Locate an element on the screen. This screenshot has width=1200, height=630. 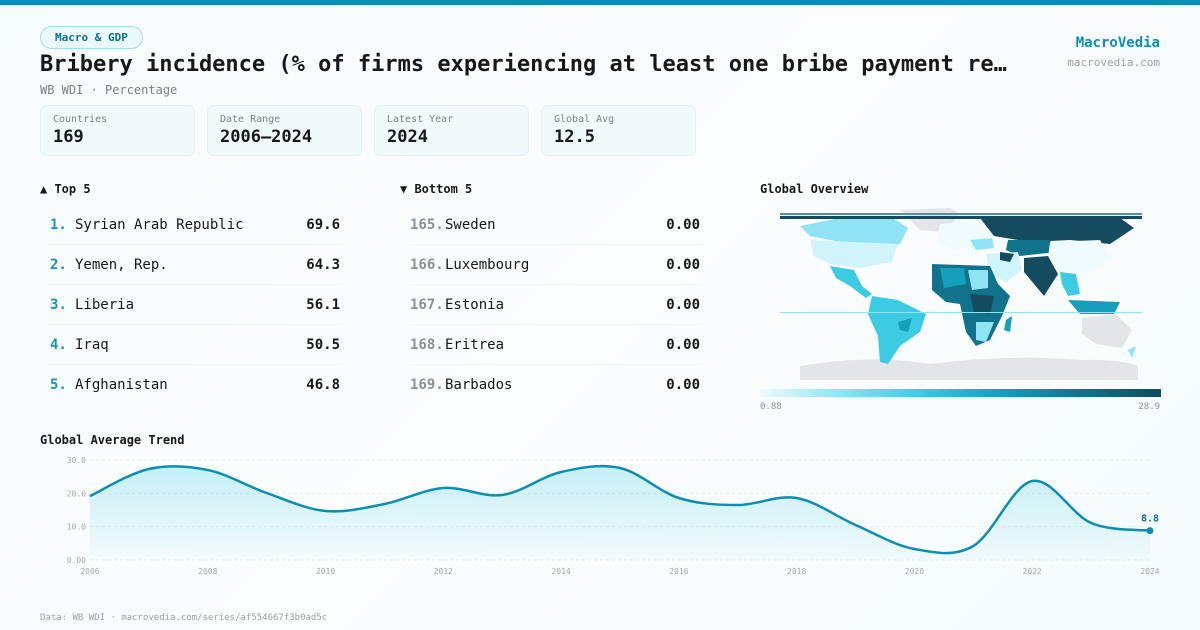
stat-label: Countries is located at coordinates (80, 119).